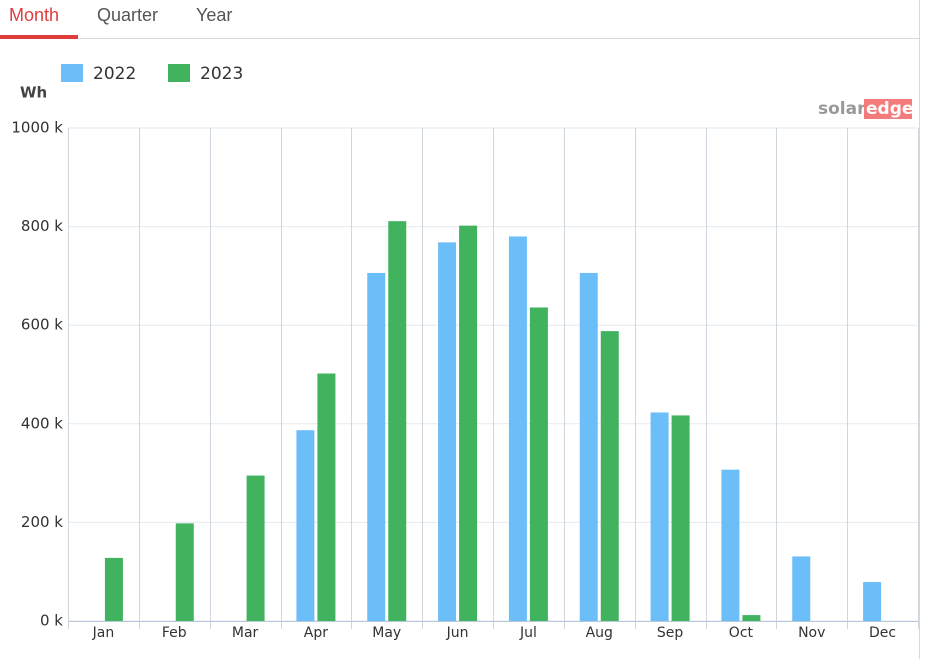 Image resolution: width=944 pixels, height=659 pixels. What do you see at coordinates (33, 93) in the screenshot?
I see `y-axis-label: Wh` at bounding box center [33, 93].